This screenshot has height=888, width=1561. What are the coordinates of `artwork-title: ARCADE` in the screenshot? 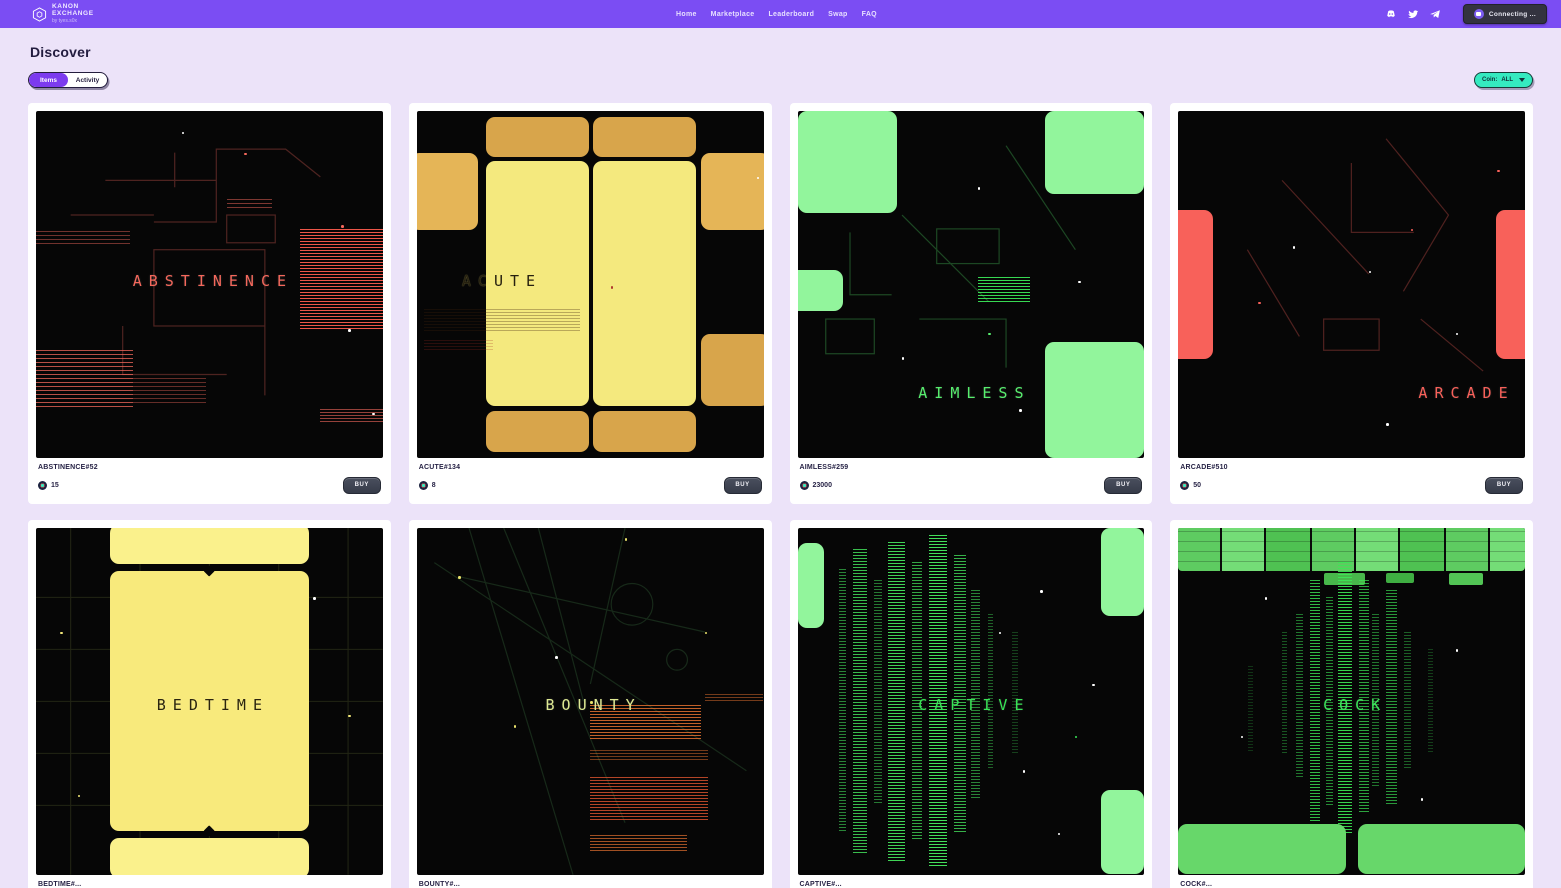 It's located at (1466, 392).